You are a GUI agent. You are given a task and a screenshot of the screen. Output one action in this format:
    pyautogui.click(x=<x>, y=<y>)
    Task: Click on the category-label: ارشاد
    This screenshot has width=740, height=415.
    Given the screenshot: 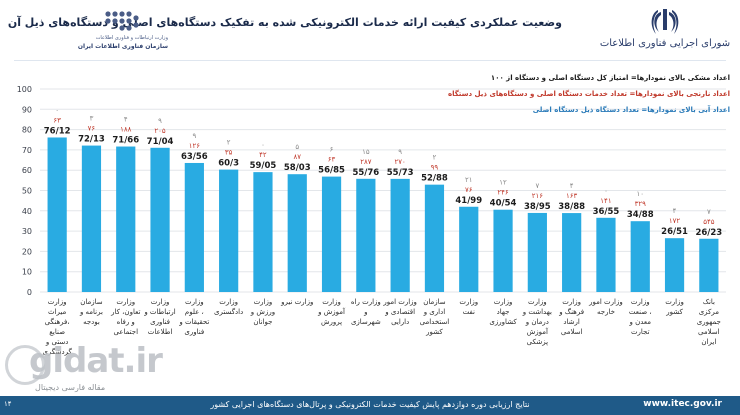 What is the action you would take?
    pyautogui.click(x=571, y=322)
    